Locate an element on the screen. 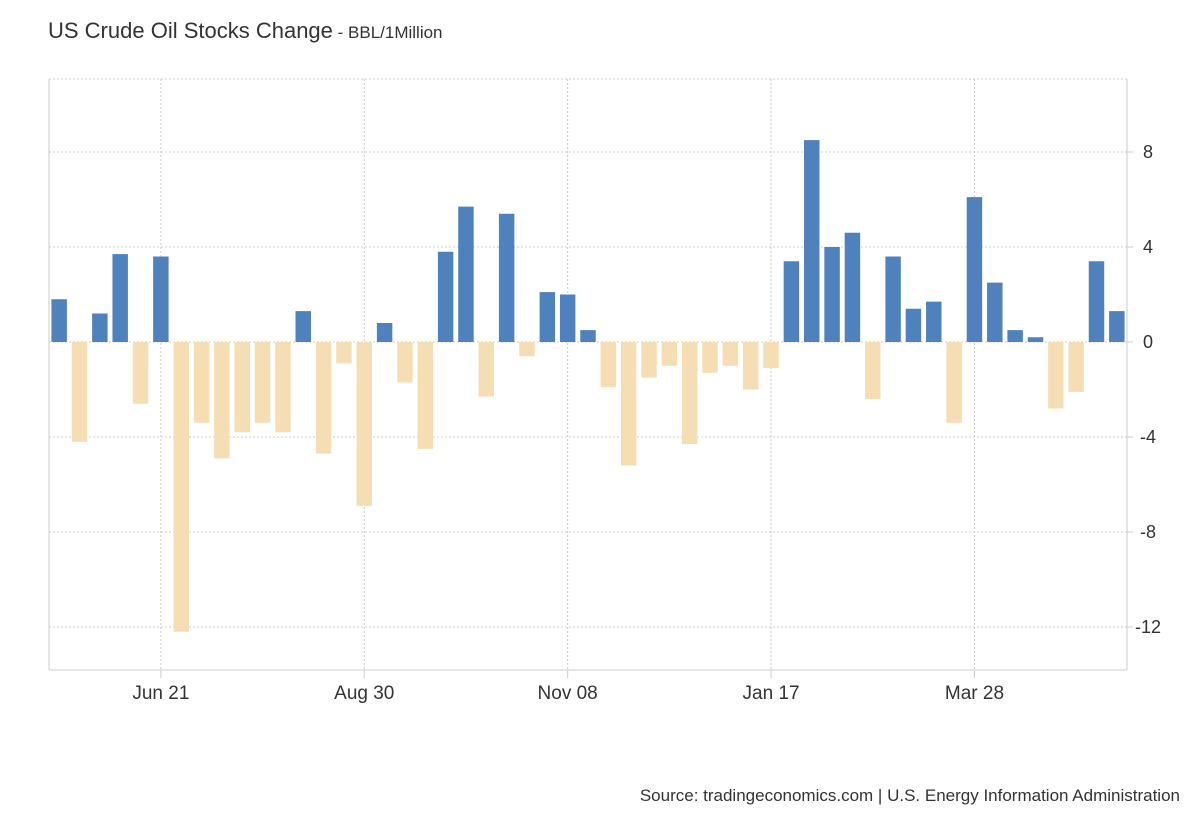 Image resolution: width=1200 pixels, height=820 pixels. x-tick-label: Aug 30 is located at coordinates (364, 693).